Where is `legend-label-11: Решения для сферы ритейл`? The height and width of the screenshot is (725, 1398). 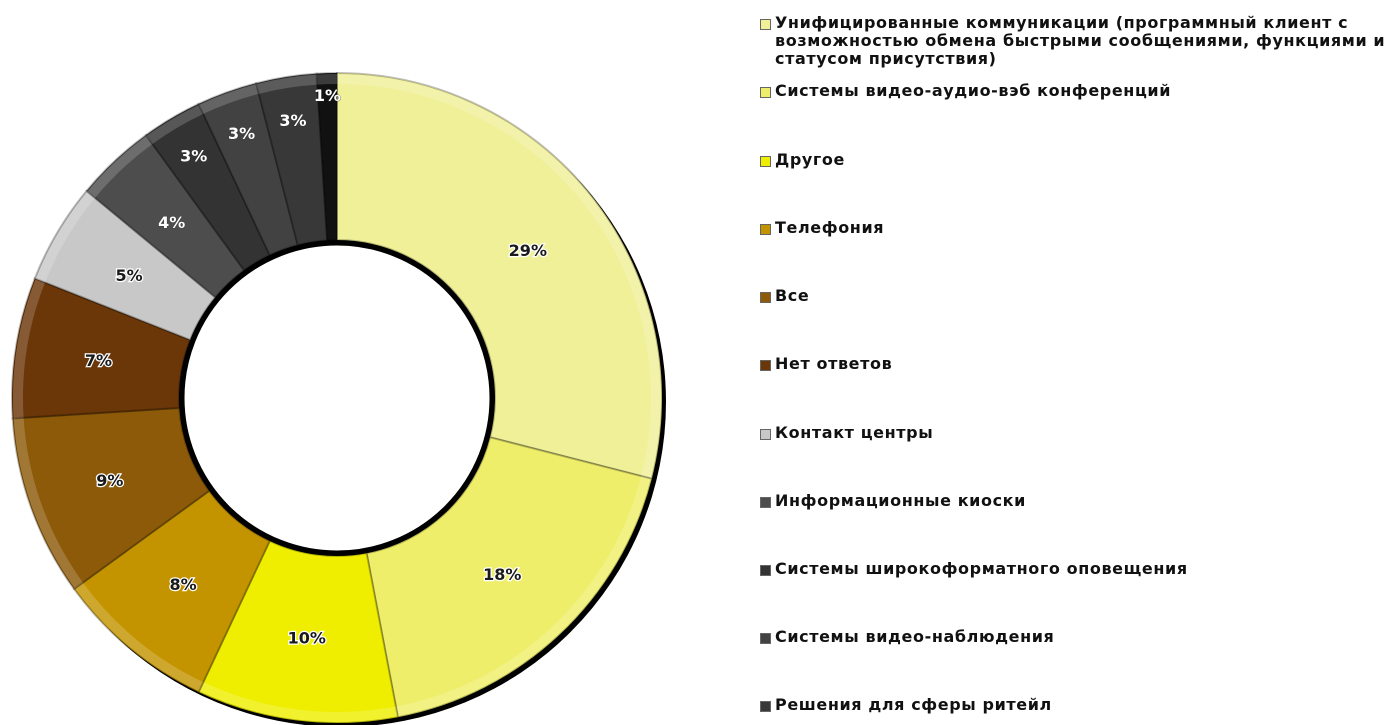
legend-label-11: Решения для сферы ритейл is located at coordinates (913, 704).